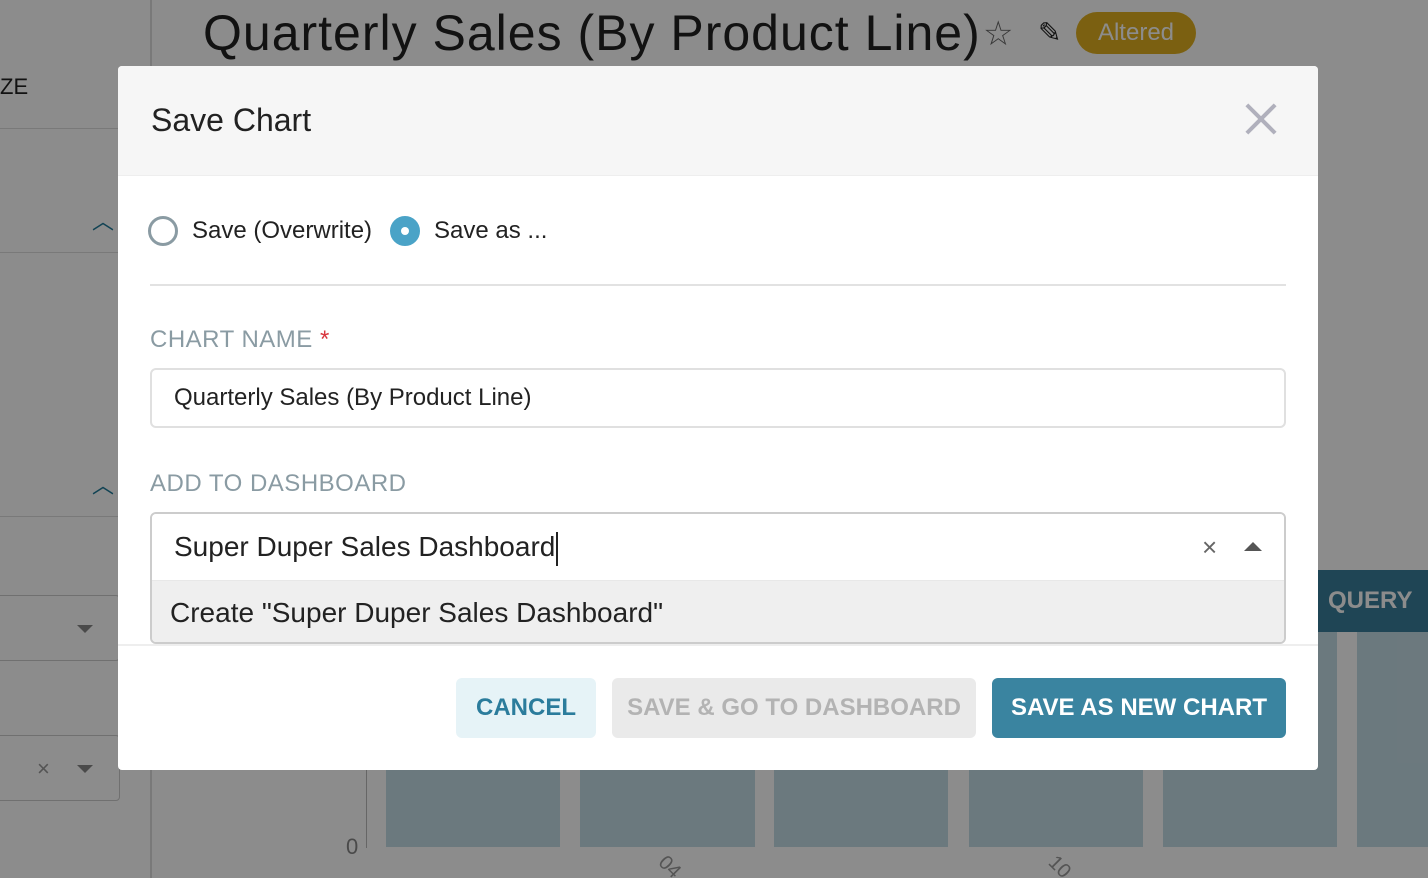  What do you see at coordinates (592, 33) in the screenshot?
I see `chart-title: Quarterly Sales (By Product Line)` at bounding box center [592, 33].